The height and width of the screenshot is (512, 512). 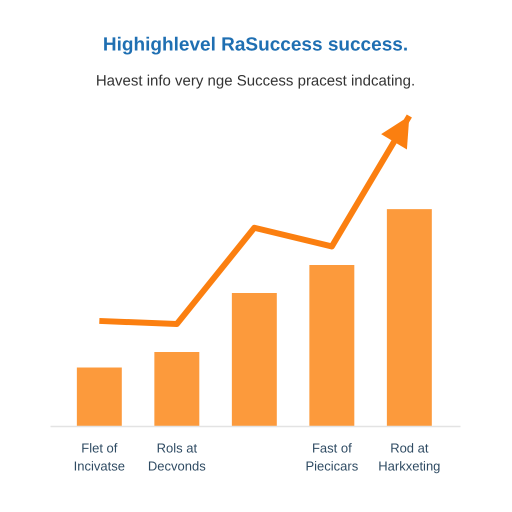 What do you see at coordinates (256, 81) in the screenshot?
I see `chart-subtitle: Havest info very nge Success pracest indcating.` at bounding box center [256, 81].